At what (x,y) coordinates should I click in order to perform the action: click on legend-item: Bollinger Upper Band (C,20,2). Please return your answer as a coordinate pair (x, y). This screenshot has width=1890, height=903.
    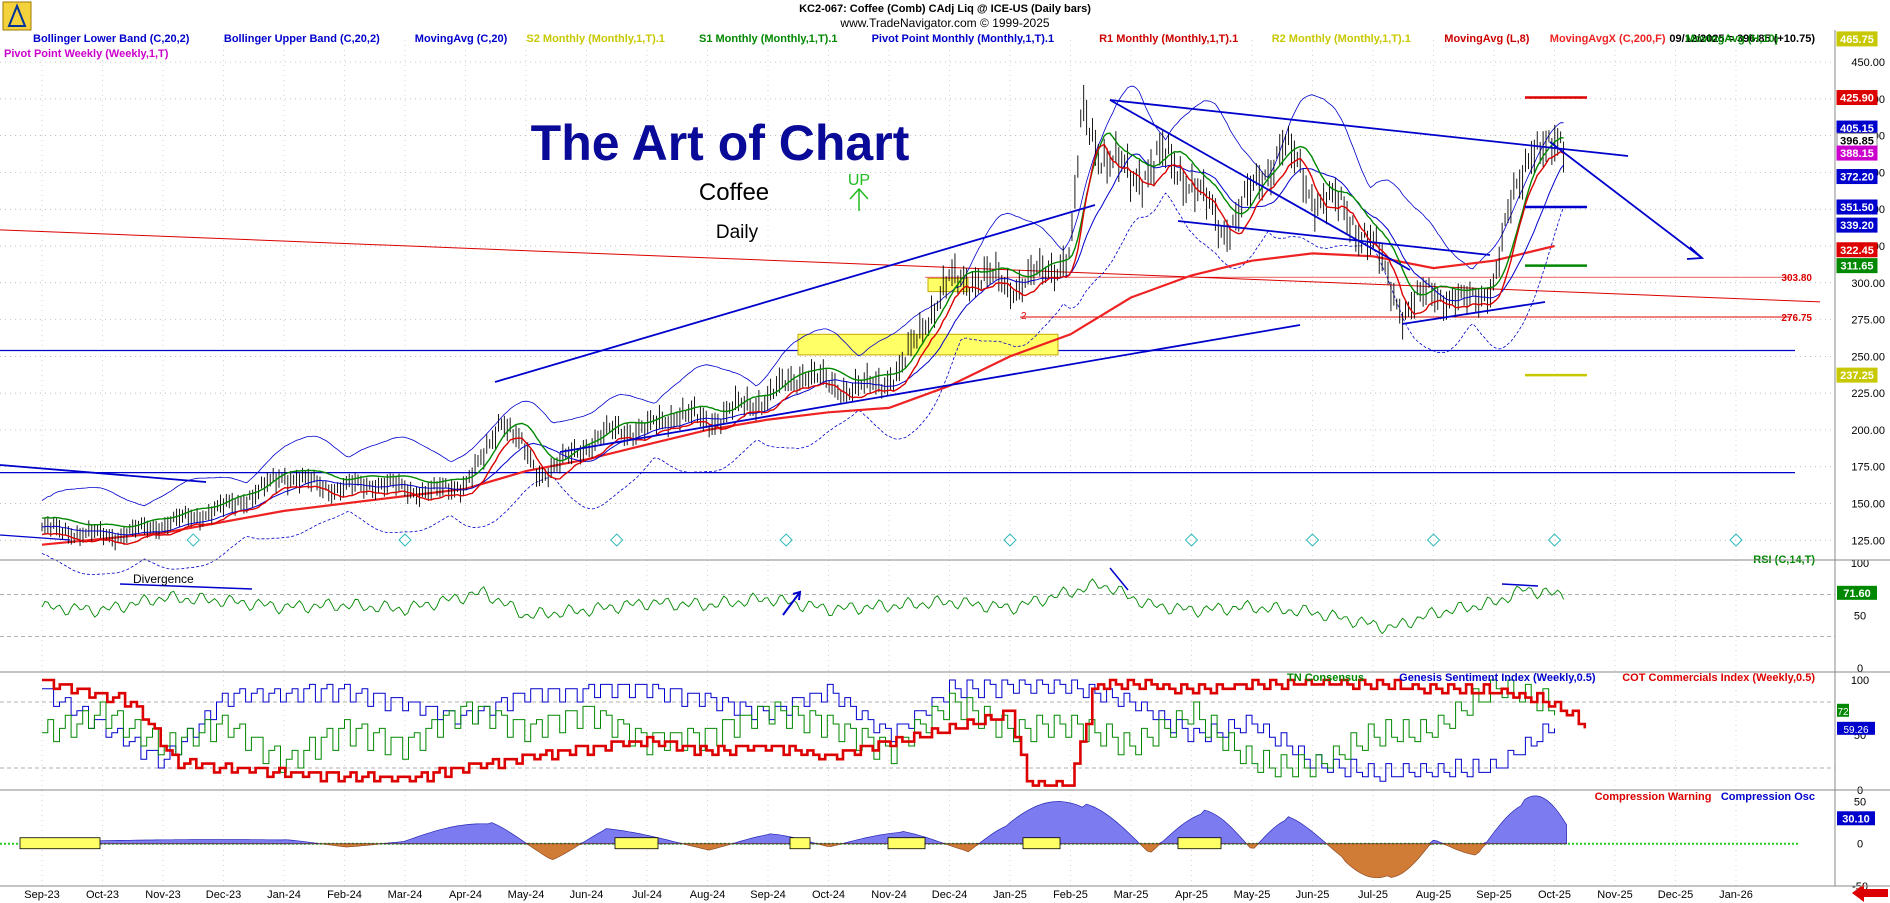
    Looking at the image, I should click on (302, 39).